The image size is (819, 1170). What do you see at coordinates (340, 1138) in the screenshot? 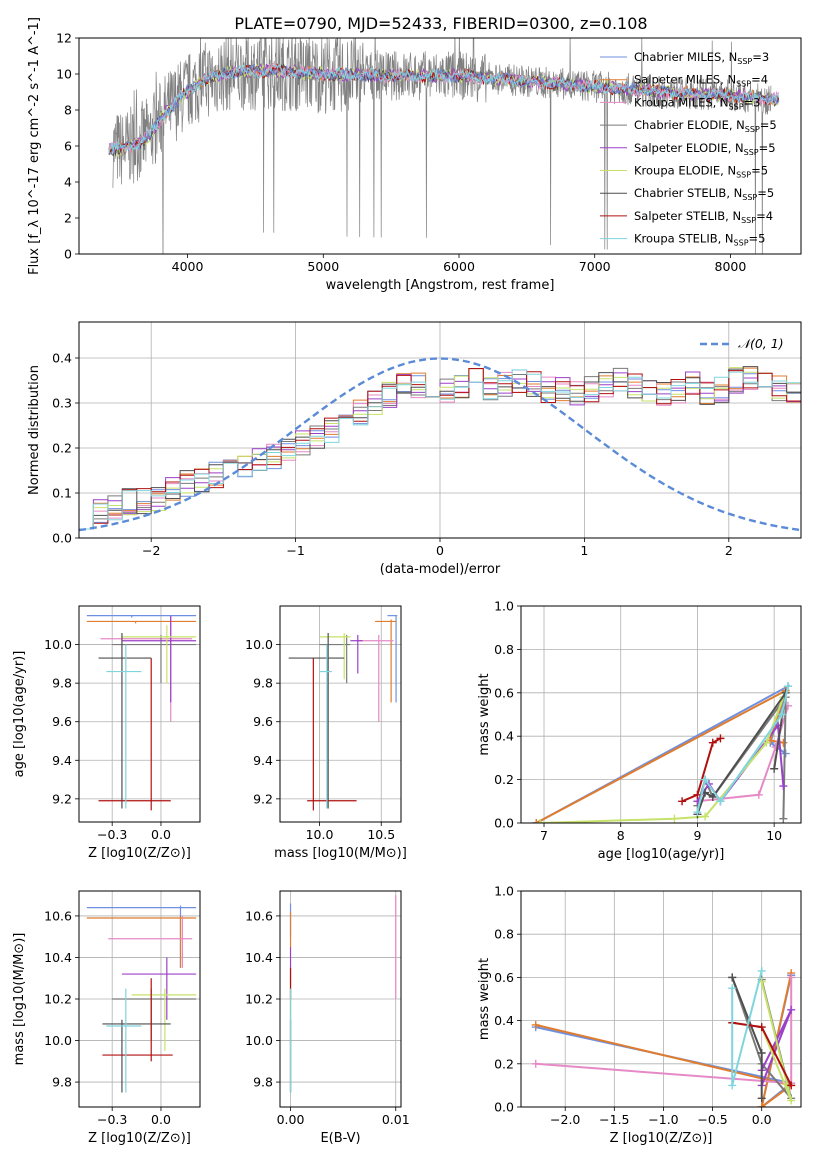
I see `x-axis-label: E(B-V)` at bounding box center [340, 1138].